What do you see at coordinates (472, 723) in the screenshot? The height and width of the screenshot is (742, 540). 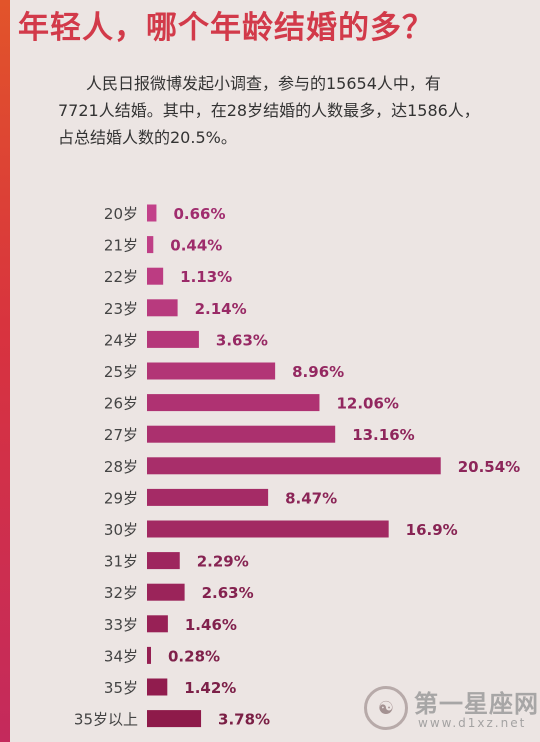 I see `watermark-url: www.d1xz.net` at bounding box center [472, 723].